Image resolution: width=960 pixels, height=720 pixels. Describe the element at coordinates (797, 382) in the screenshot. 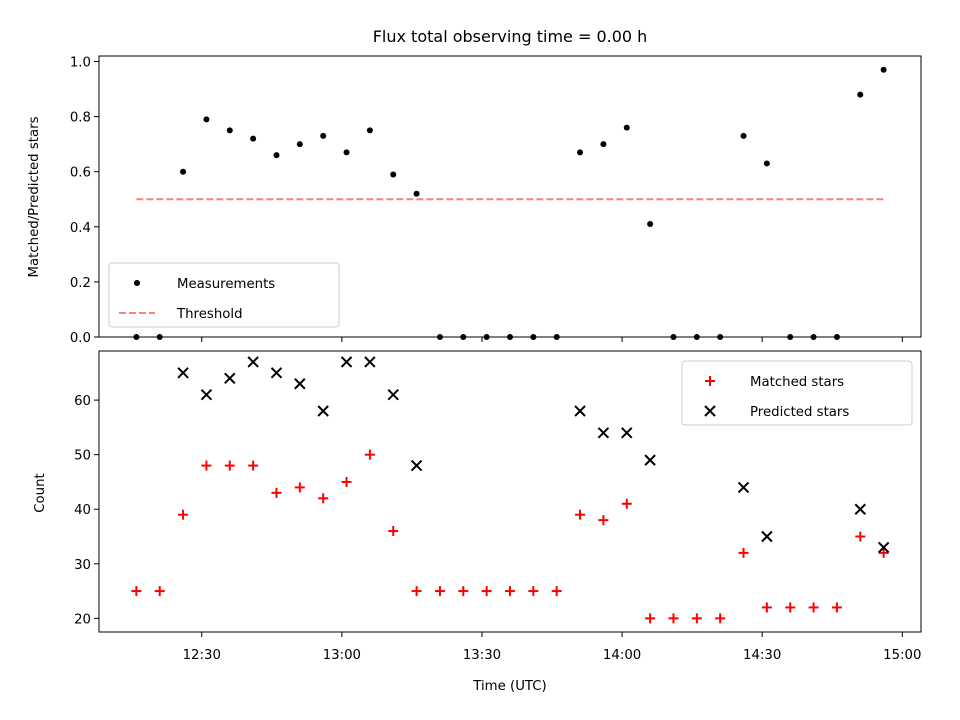

I see `legend-label: Matched stars` at that location.